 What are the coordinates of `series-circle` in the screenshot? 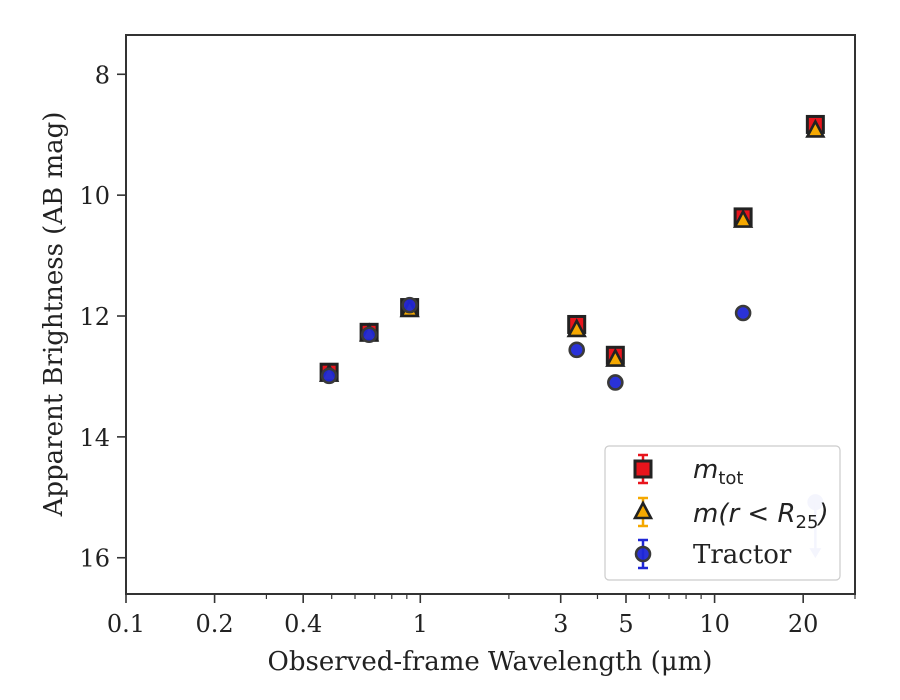 It's located at (536, 343).